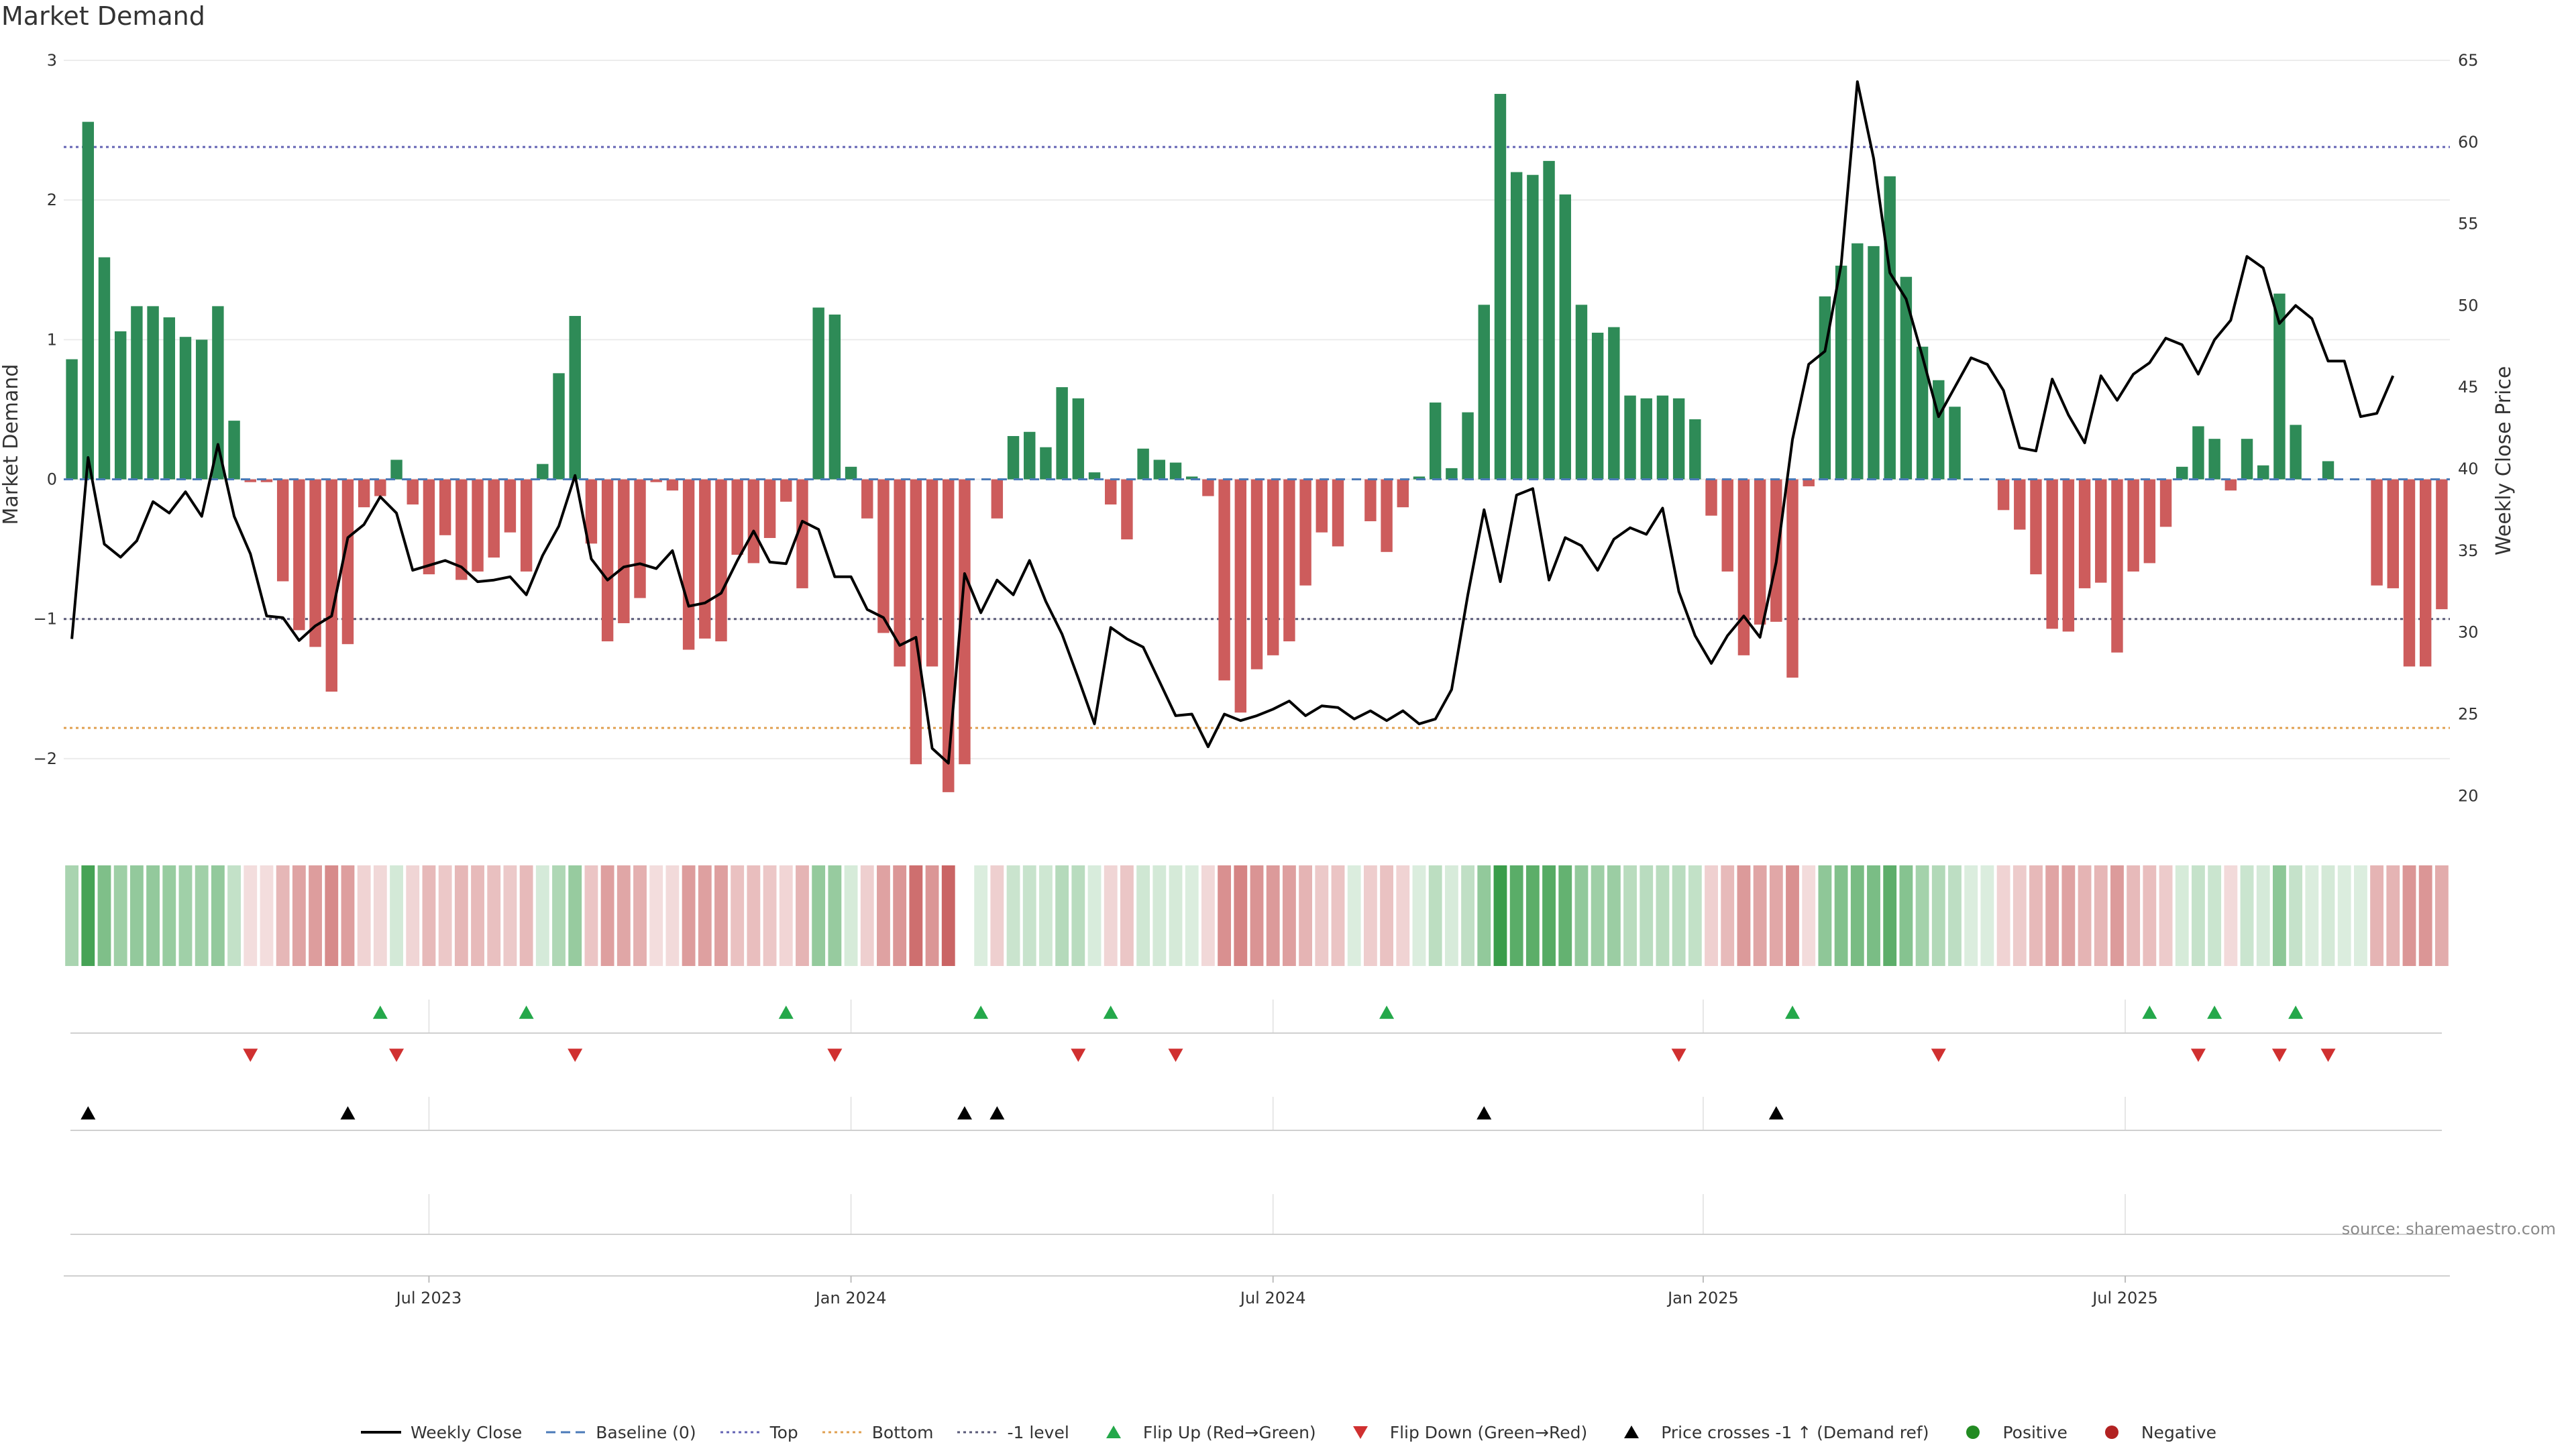  I want to click on y2-tick-label: 35, so click(2468, 550).